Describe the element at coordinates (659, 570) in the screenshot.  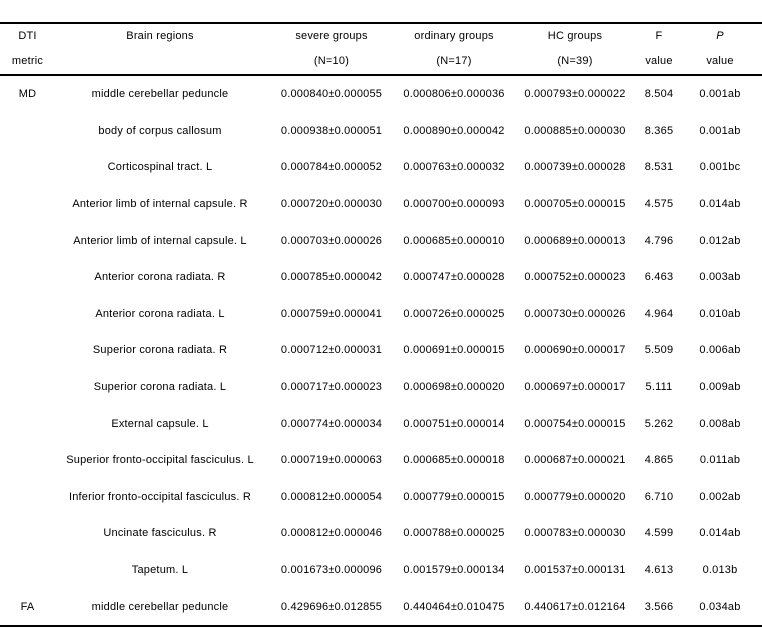
I see `cell-f: 4.613` at that location.